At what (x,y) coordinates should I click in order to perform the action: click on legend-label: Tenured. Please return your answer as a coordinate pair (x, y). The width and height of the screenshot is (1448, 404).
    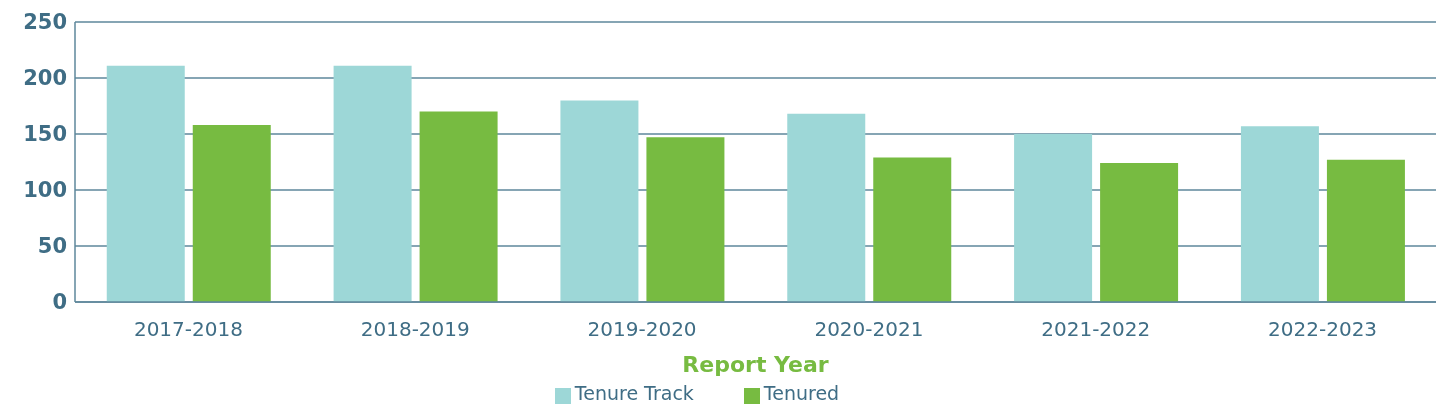
    Looking at the image, I should click on (801, 393).